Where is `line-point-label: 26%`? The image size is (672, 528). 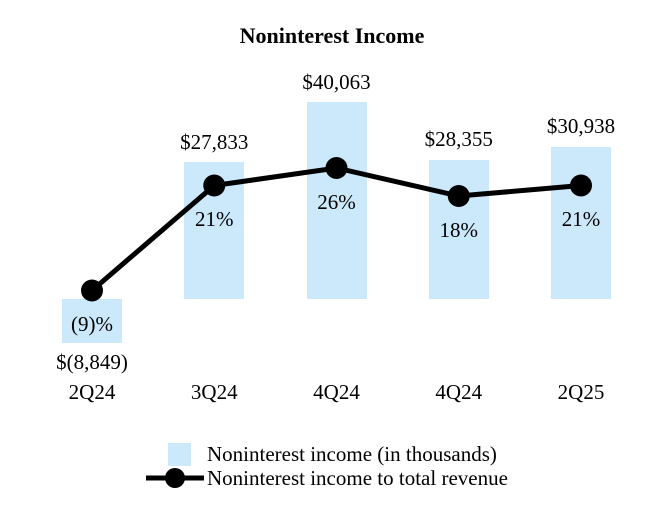 line-point-label: 26% is located at coordinates (336, 201).